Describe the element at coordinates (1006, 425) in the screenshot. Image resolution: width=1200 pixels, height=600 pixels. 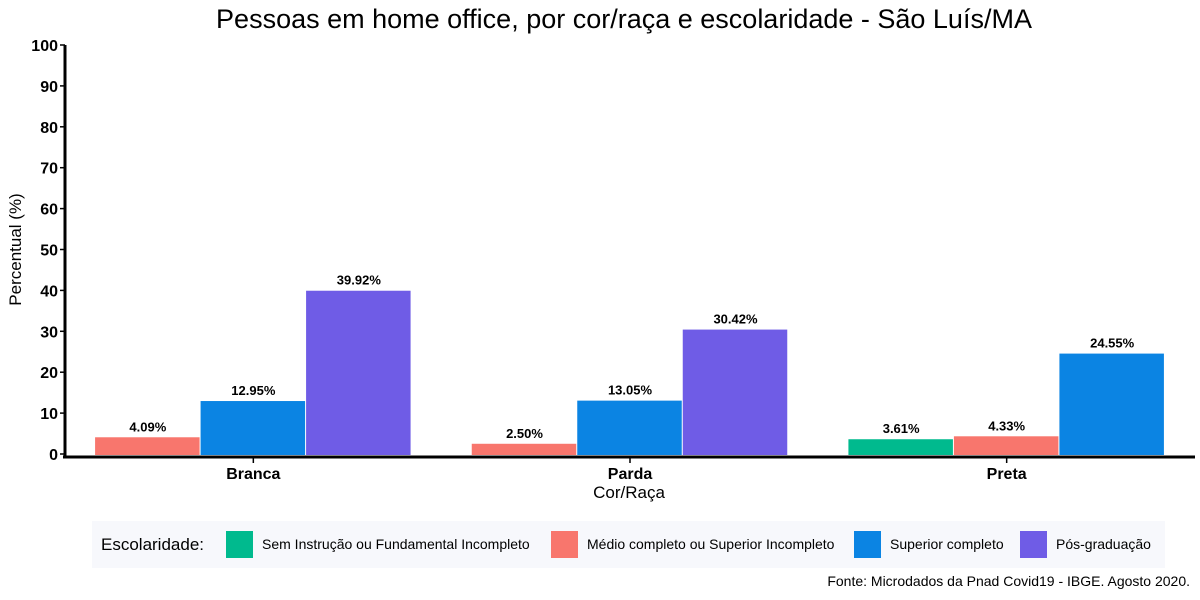
I see `data-label: 4.33%` at that location.